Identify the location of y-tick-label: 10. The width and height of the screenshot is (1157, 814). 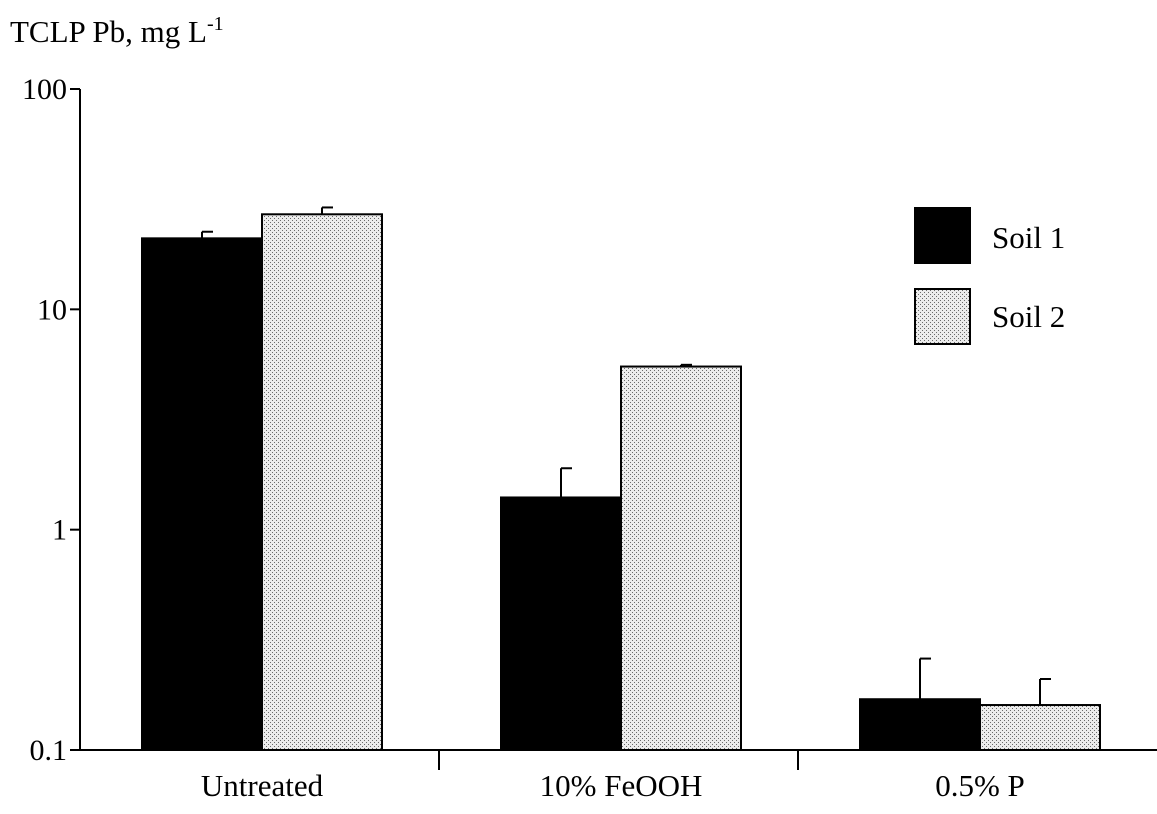
(52, 309).